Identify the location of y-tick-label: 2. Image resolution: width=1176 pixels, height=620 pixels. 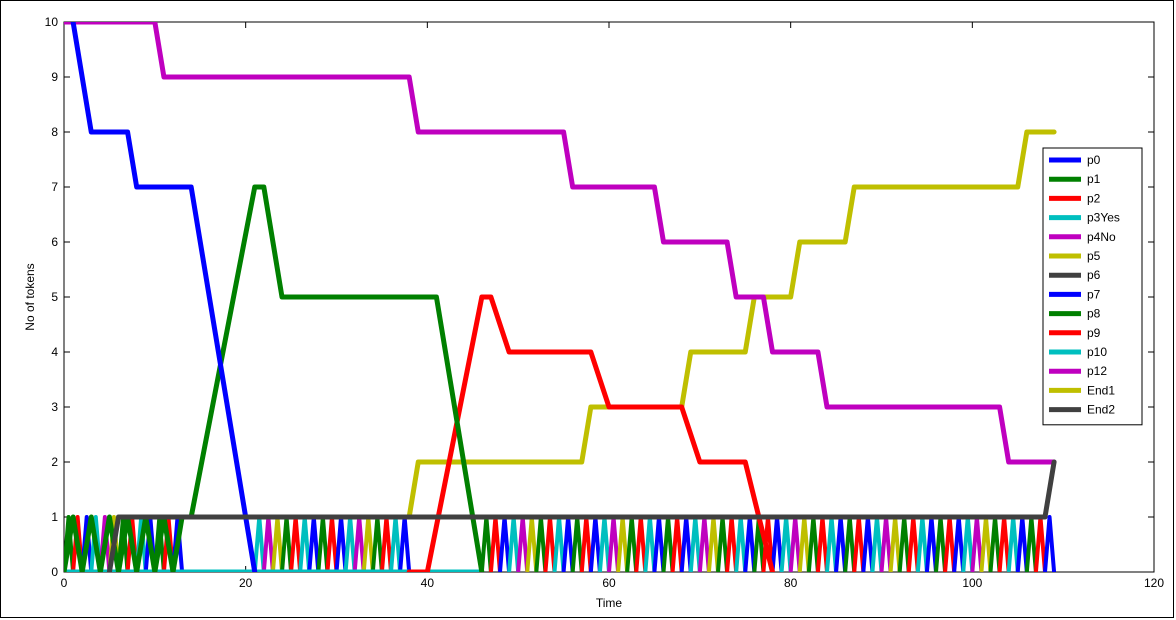
(54, 462).